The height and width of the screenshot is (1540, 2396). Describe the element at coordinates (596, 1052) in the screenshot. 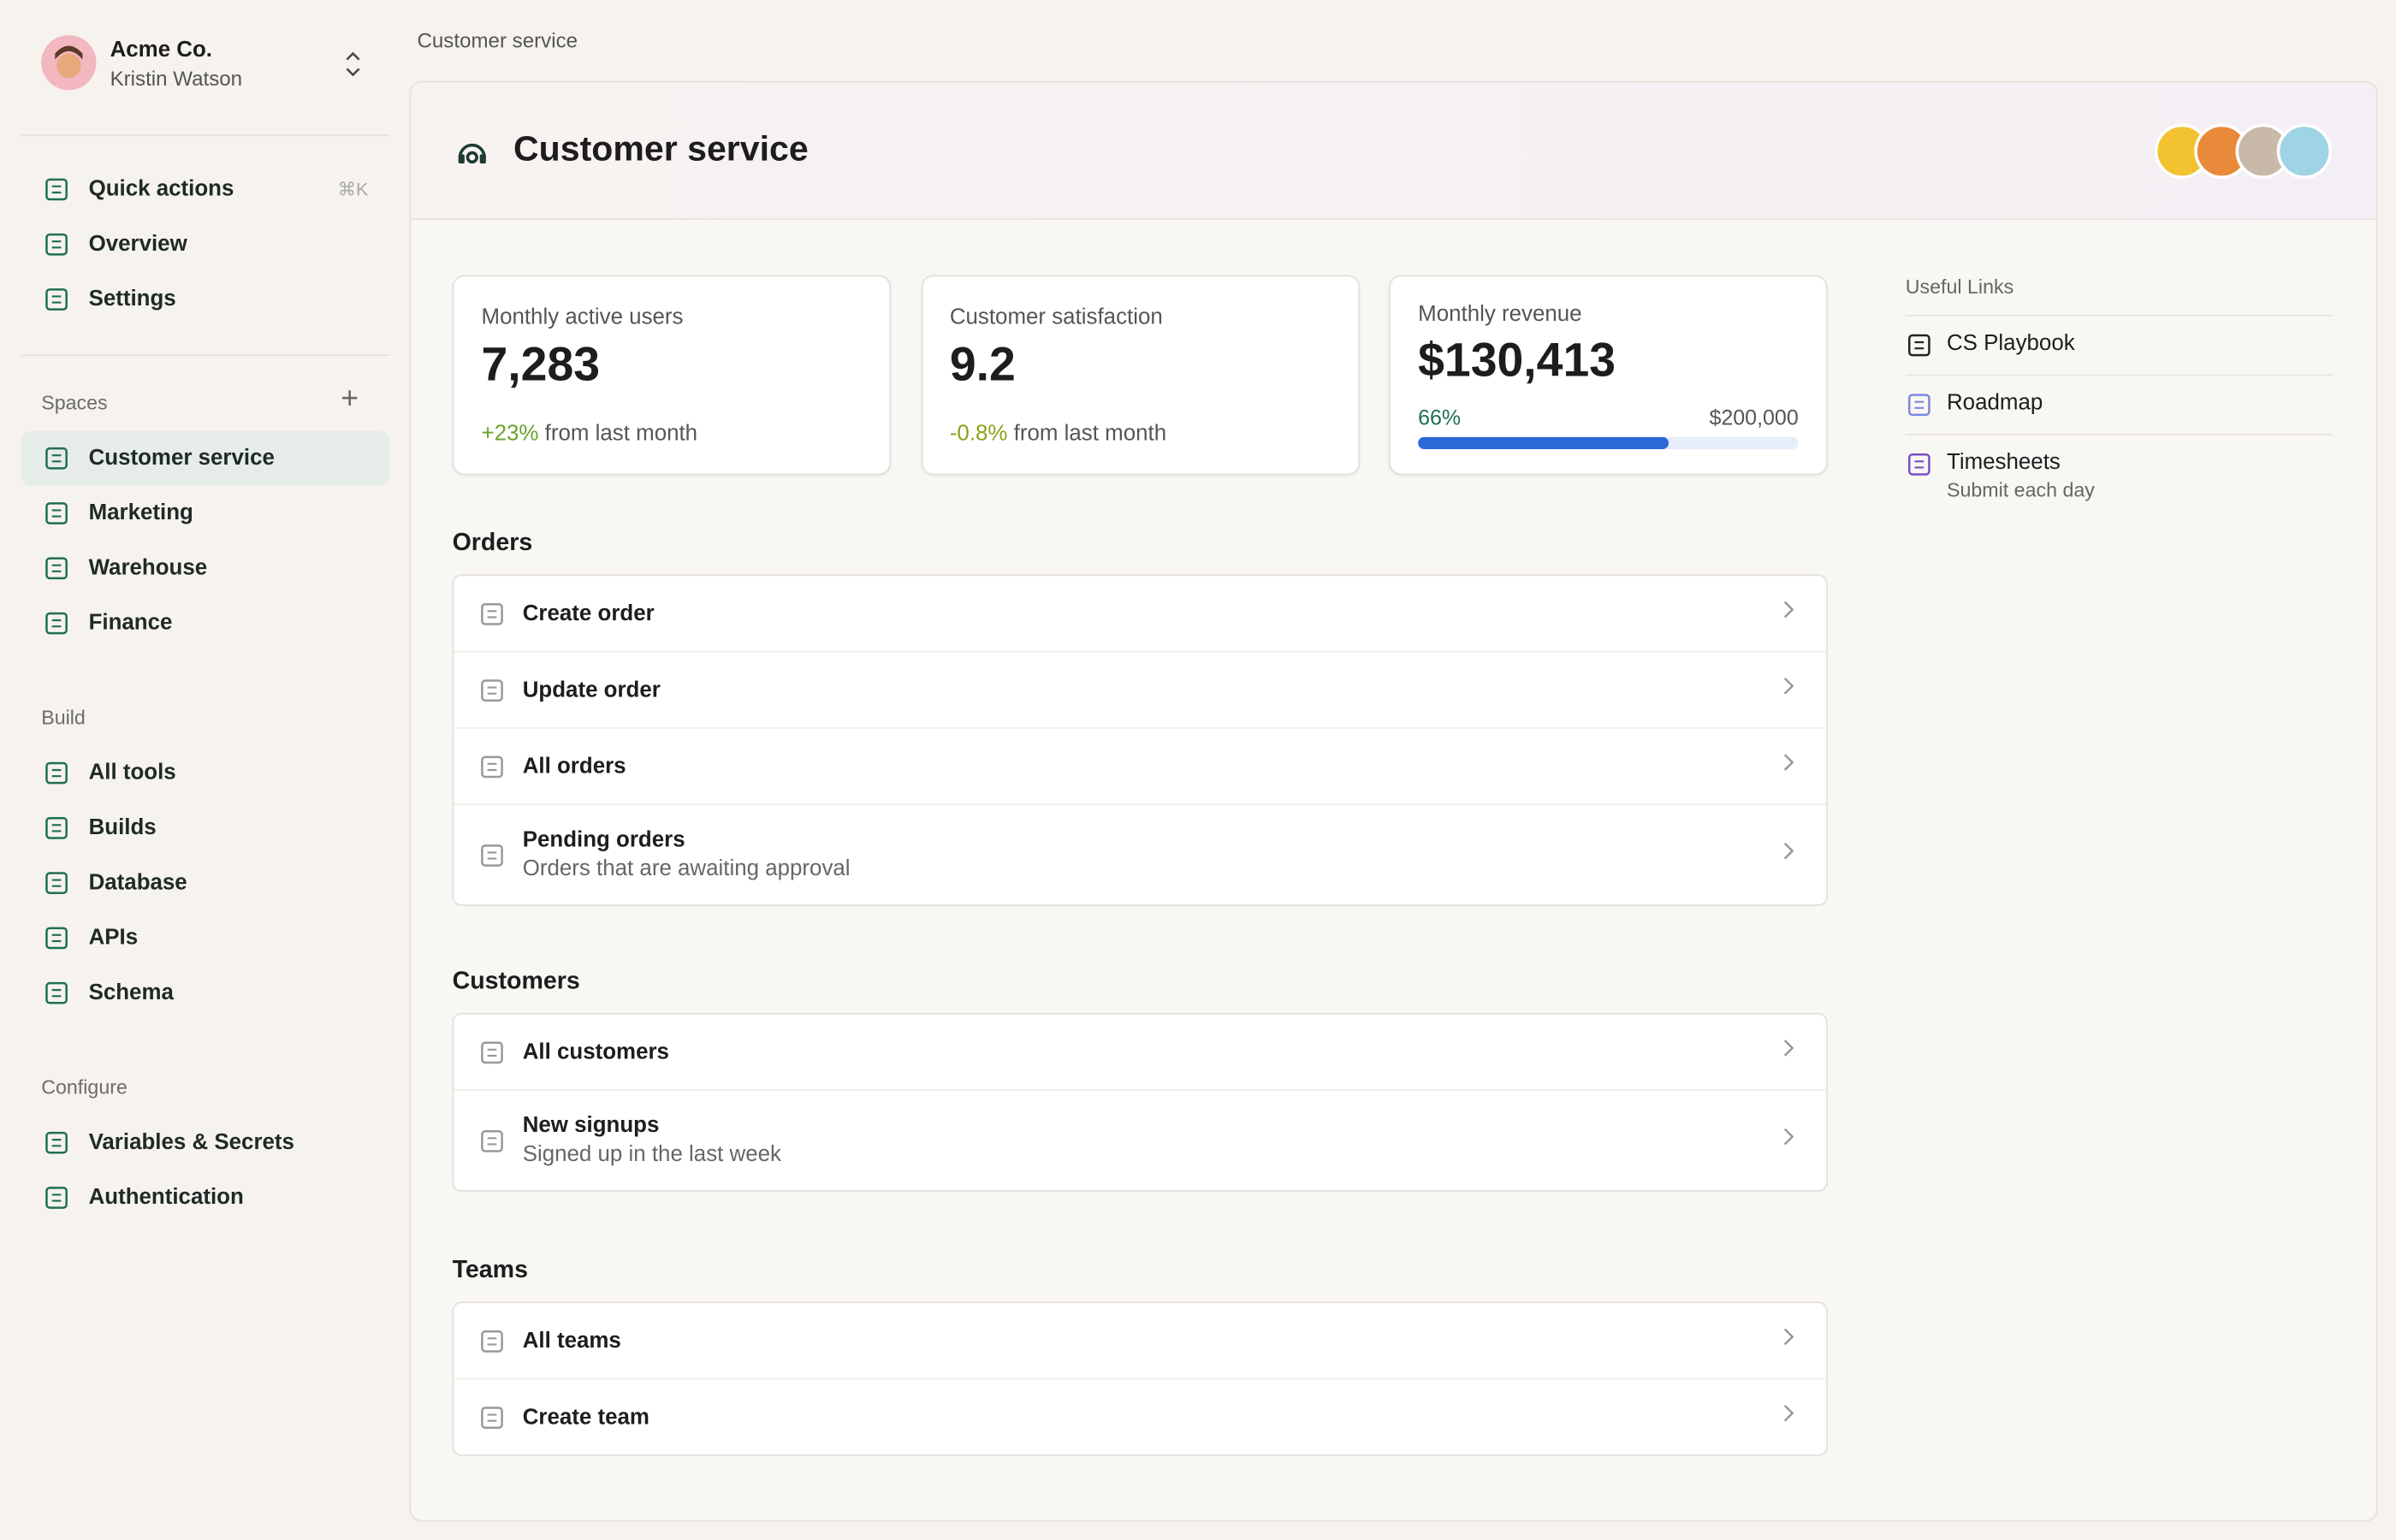

I see `row-text: All customers` at that location.